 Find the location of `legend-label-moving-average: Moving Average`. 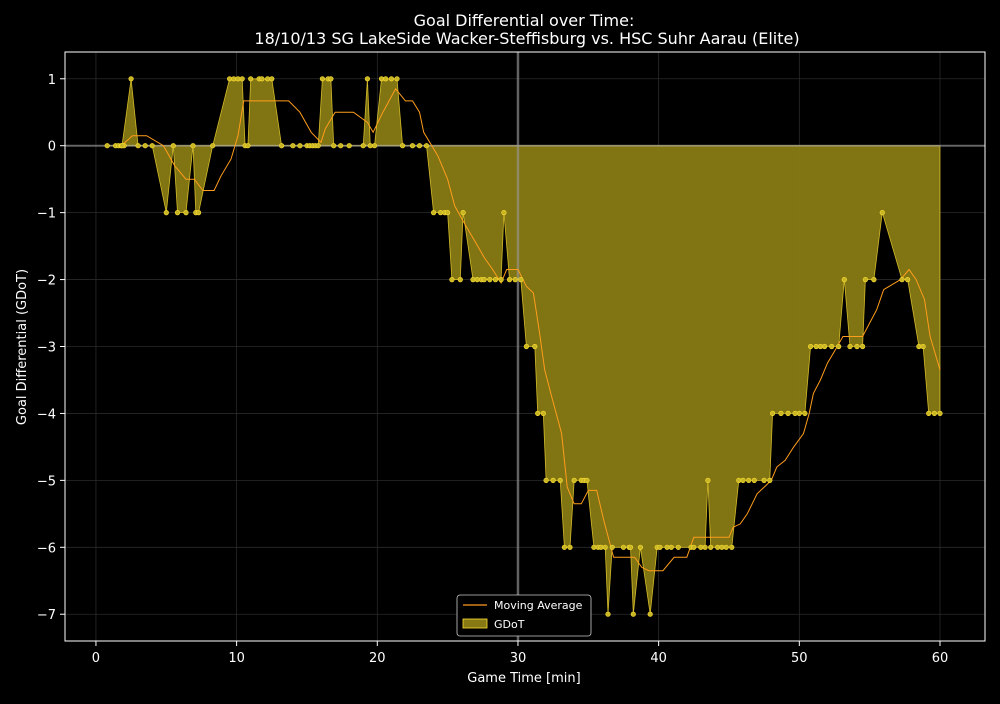

legend-label-moving-average: Moving Average is located at coordinates (538, 605).